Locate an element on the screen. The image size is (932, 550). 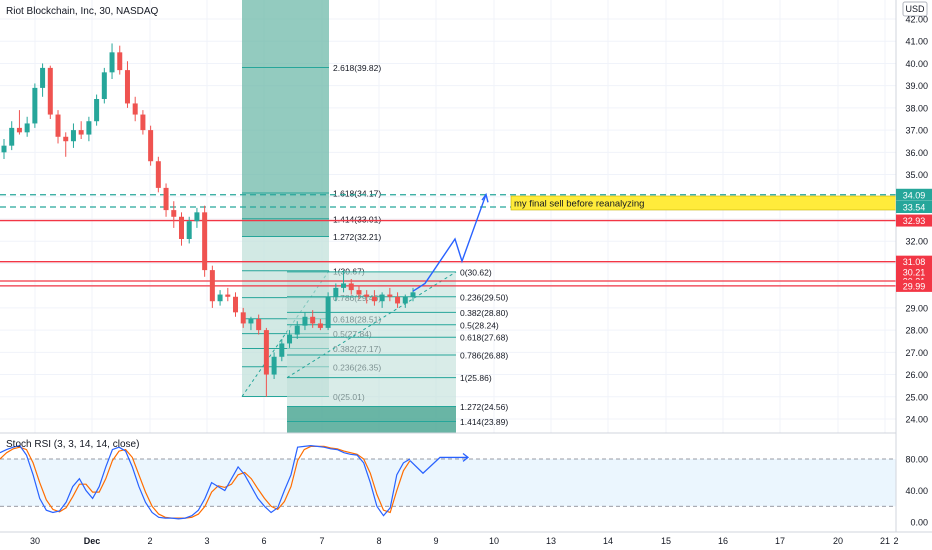
rsi-k-line is located at coordinates (205, 482).